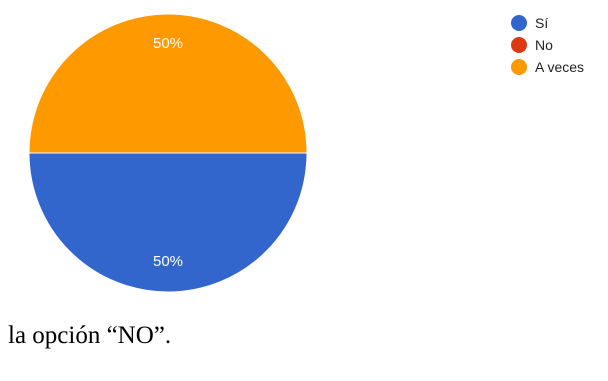 The image size is (608, 381). I want to click on chart-legend: Sí No A veces, so click(547, 45).